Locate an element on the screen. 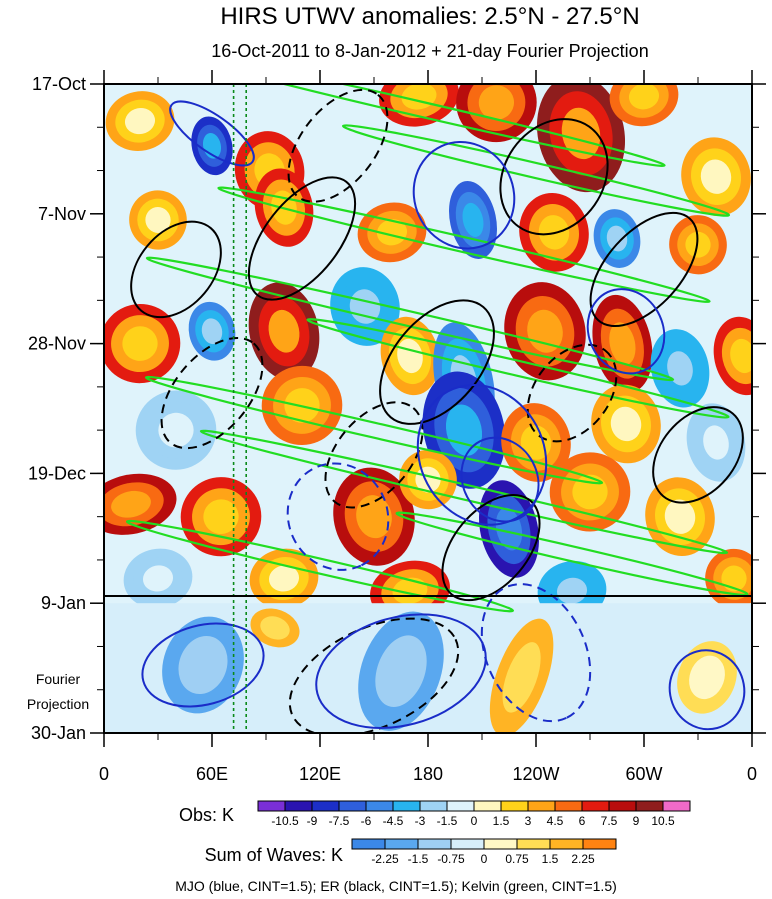 This screenshot has height=899, width=772. waves-colorbar-level-2: -0.75 is located at coordinates (451, 859).